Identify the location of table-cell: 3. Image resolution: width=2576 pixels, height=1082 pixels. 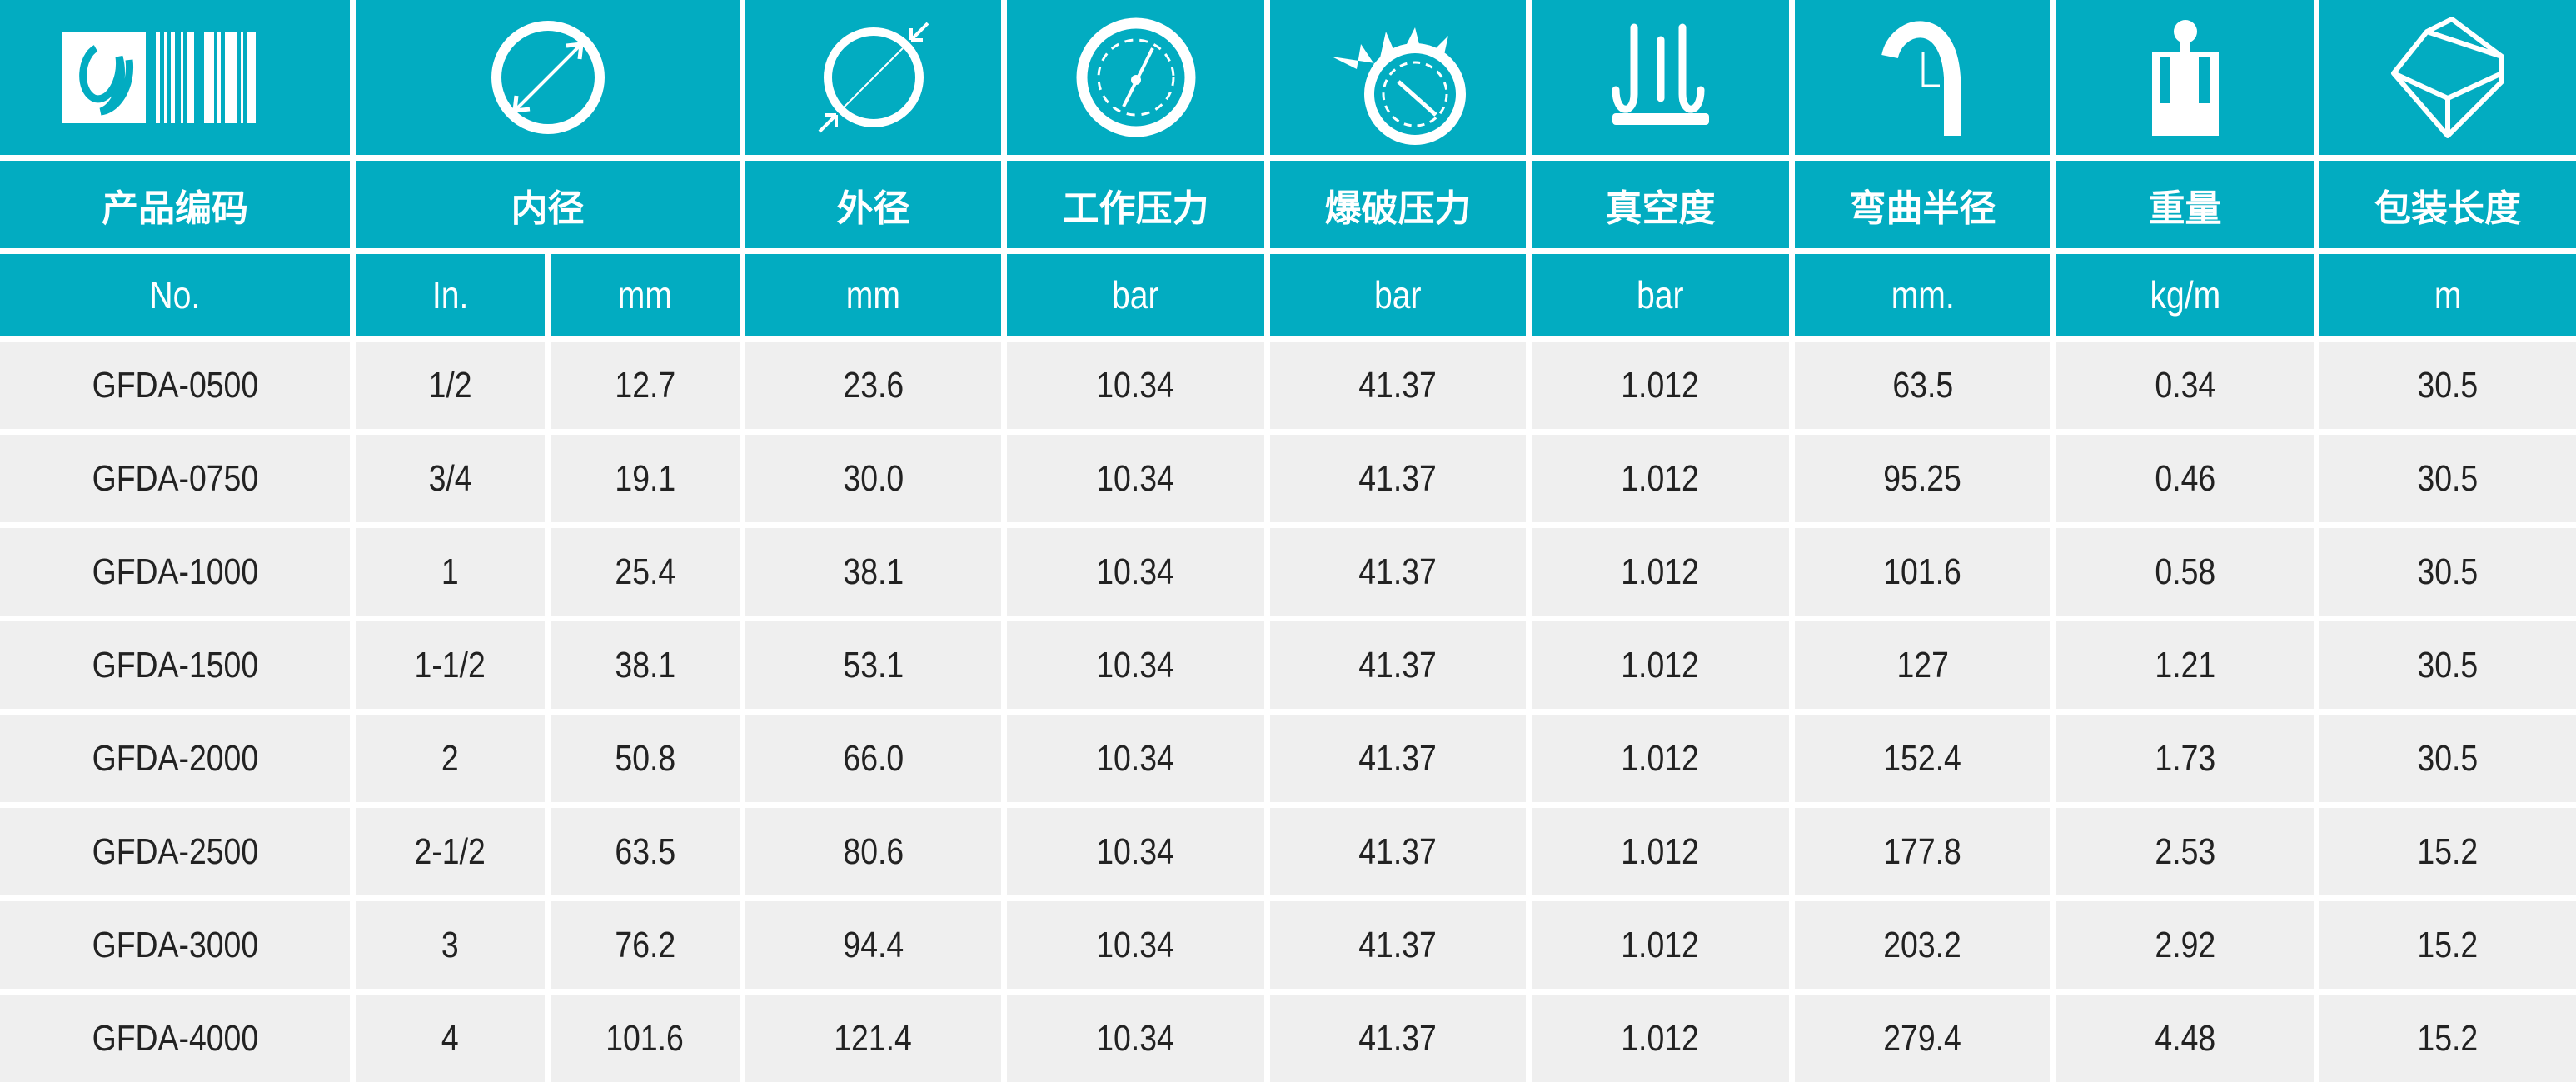
(451, 945).